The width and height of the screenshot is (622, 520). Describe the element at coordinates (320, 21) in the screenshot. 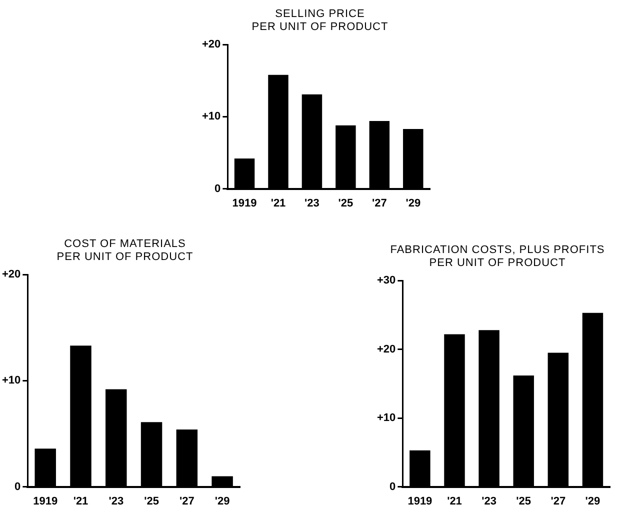

I see `chart-title: SELLING PRICE PER UNIT OF PRODUCT` at that location.